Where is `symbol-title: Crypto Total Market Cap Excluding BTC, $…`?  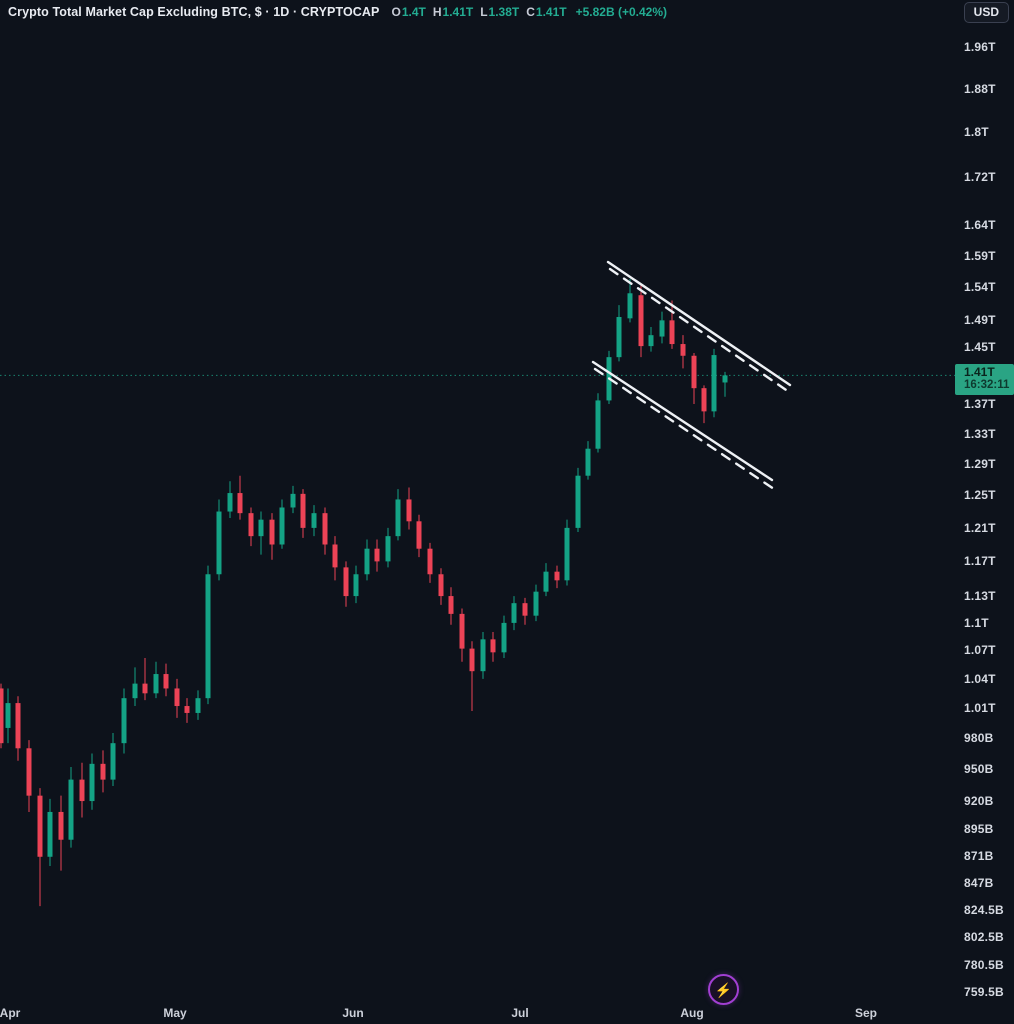
symbol-title: Crypto Total Market Cap Excluding BTC, $… is located at coordinates (194, 12).